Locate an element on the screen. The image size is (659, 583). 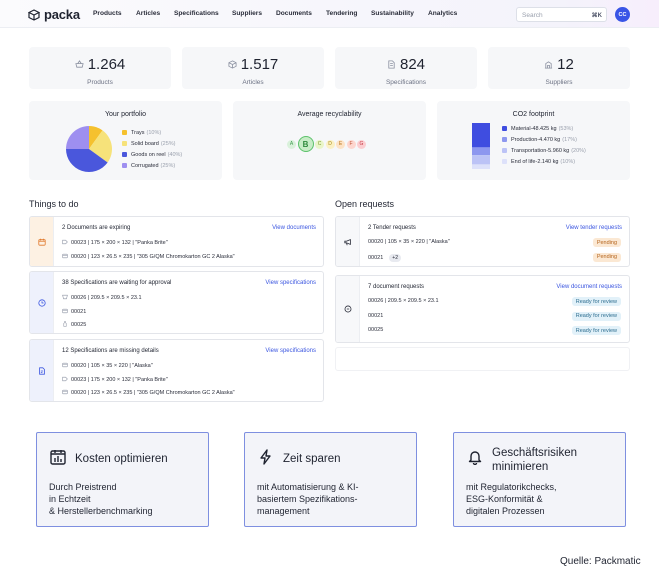
co2-segment-production is located at coordinates (481, 151).